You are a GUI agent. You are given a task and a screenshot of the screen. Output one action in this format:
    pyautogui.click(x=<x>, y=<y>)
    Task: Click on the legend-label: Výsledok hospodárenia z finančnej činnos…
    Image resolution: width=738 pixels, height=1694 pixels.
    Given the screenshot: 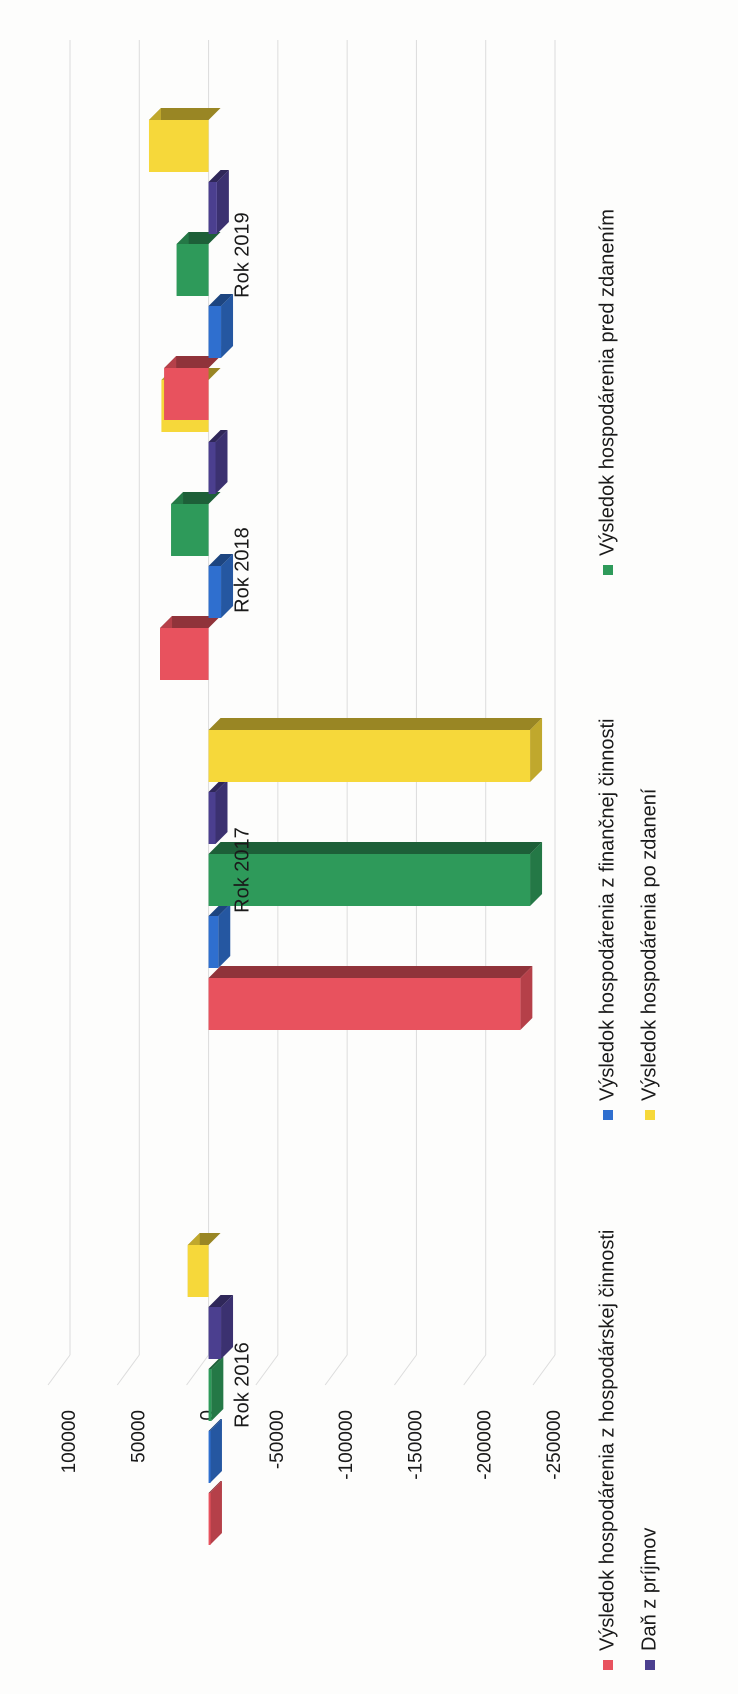 What is the action you would take?
    pyautogui.click(x=607, y=910)
    